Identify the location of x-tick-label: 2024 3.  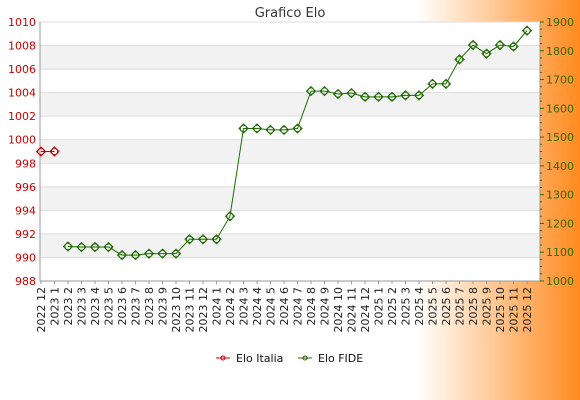
(244, 306).